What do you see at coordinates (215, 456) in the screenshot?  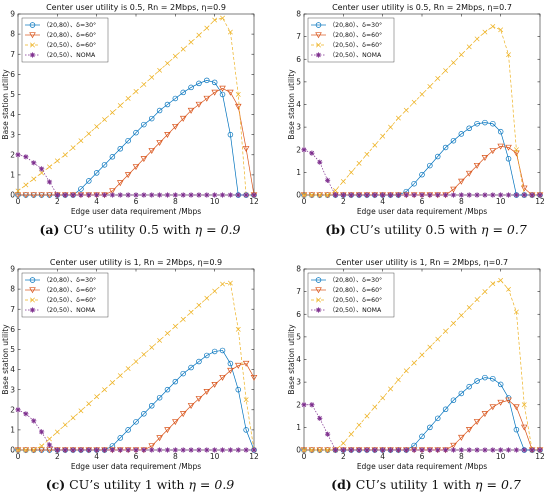 I see `x-tick-label: 10` at bounding box center [215, 456].